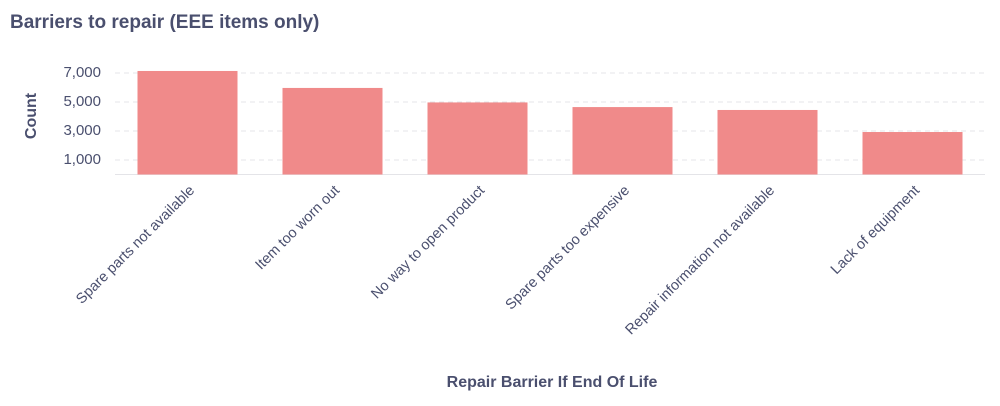 The height and width of the screenshot is (406, 1000). Describe the element at coordinates (552, 382) in the screenshot. I see `x-axis-title: Repair Barrier If End Of Life` at that location.